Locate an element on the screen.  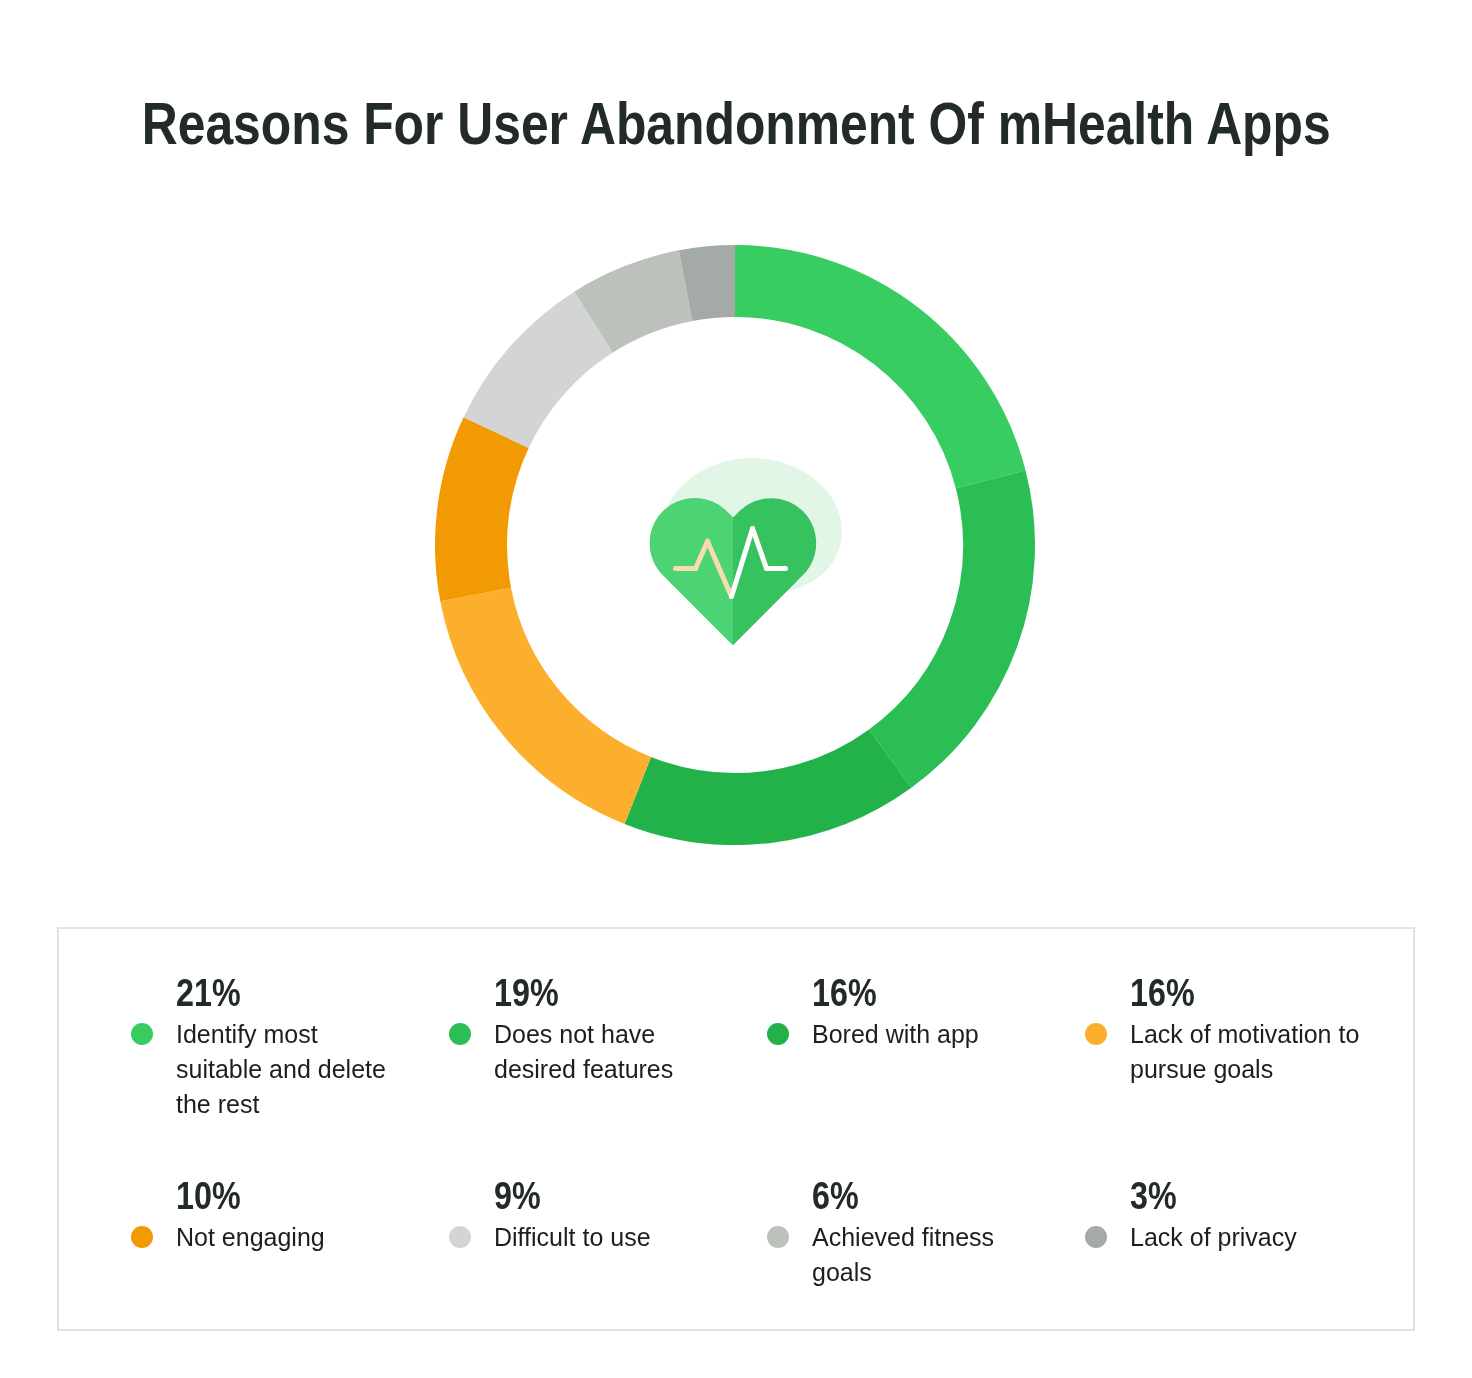
data-label: 19% is located at coordinates (526, 993).